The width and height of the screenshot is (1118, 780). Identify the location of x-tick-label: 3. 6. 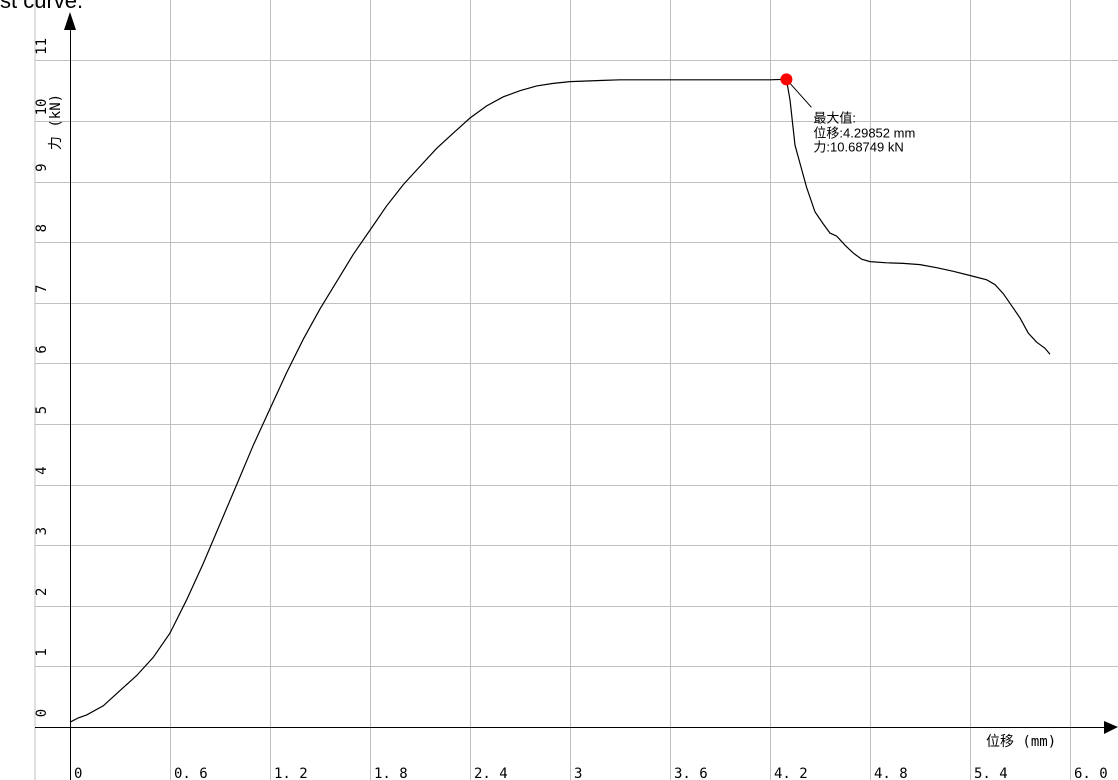
(691, 773).